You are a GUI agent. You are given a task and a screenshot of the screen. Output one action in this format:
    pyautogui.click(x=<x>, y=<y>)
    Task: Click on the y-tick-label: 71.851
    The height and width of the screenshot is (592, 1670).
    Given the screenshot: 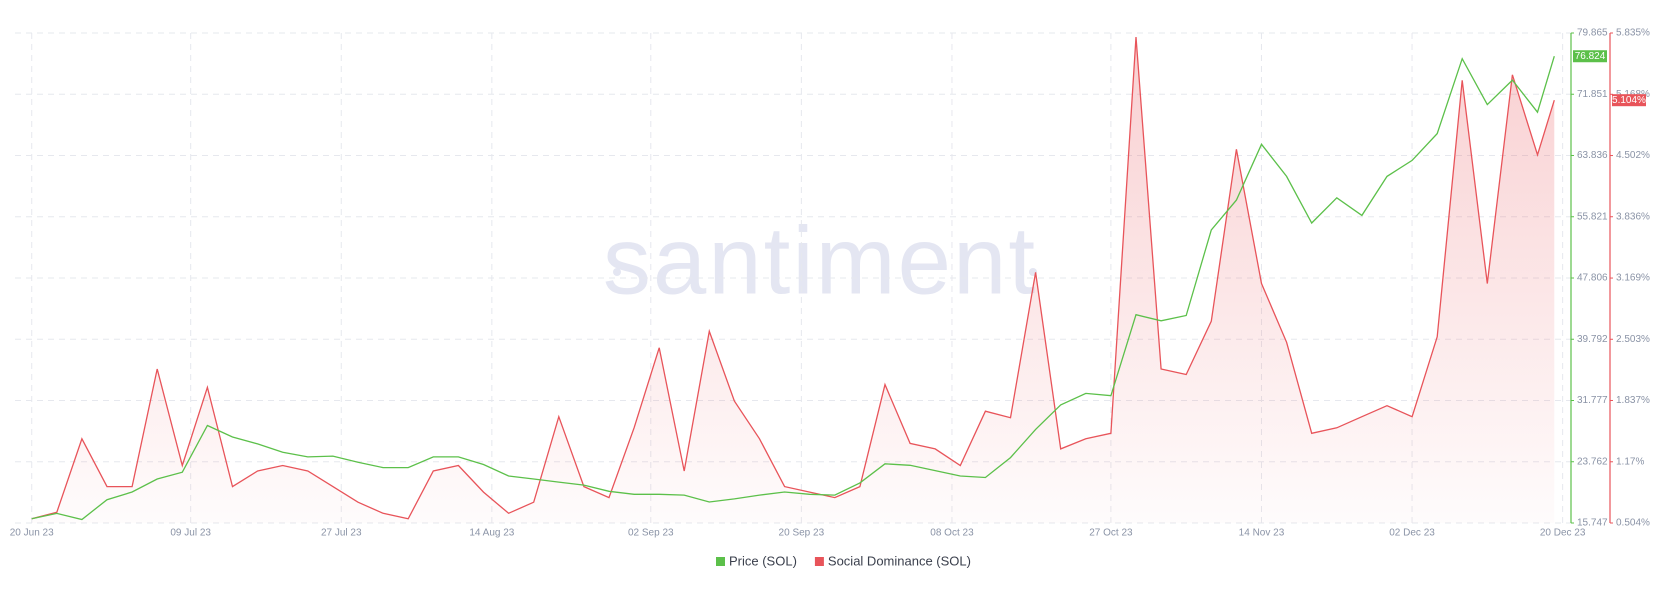 What is the action you would take?
    pyautogui.click(x=1592, y=94)
    